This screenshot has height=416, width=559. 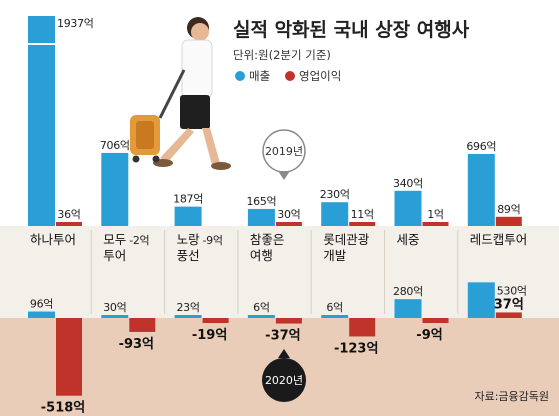 I want to click on badge-2020: 2020년, so click(x=284, y=375).